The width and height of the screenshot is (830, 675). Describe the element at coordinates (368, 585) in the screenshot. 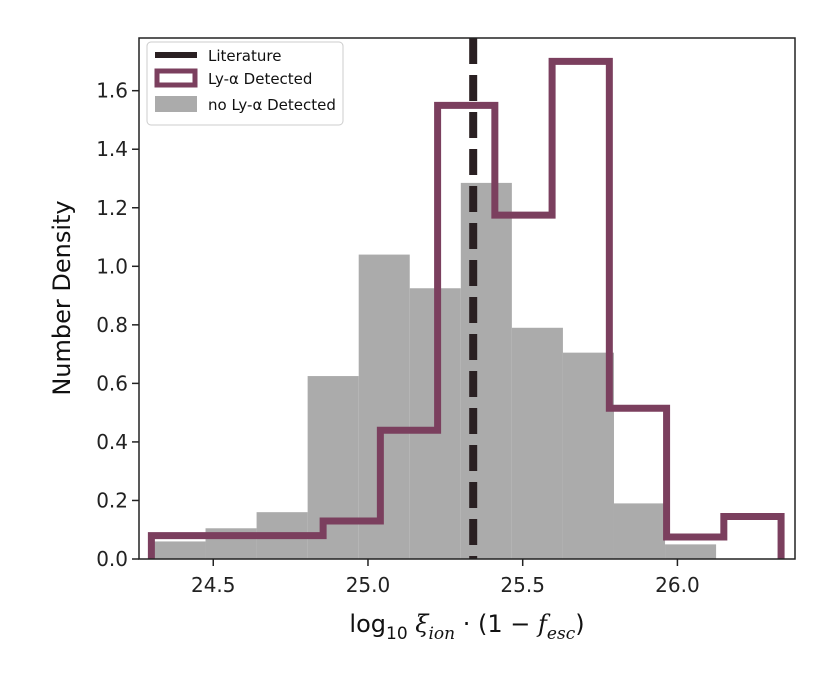

I see `x-tick-label: 25.0` at that location.